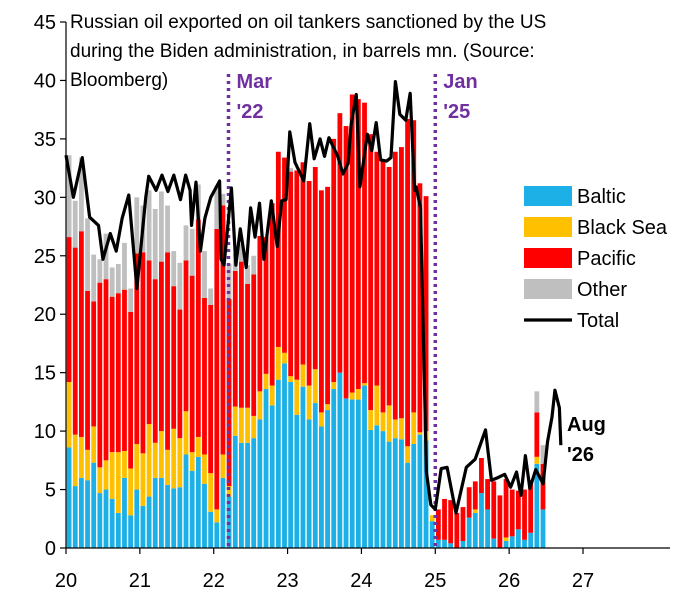 The height and width of the screenshot is (599, 680). What do you see at coordinates (50, 549) in the screenshot?
I see `y-tick-label: 0` at bounding box center [50, 549].